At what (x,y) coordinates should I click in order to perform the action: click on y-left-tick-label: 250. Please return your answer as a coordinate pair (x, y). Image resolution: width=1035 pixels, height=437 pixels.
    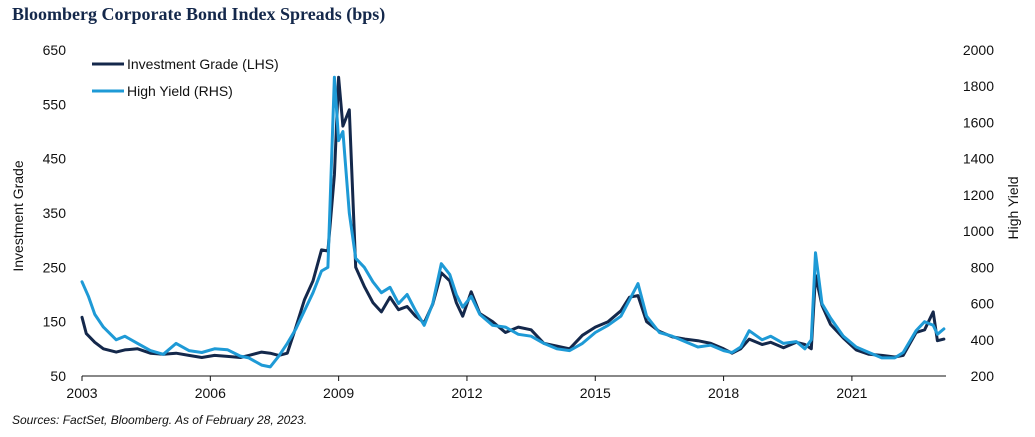
    Looking at the image, I should click on (55, 267).